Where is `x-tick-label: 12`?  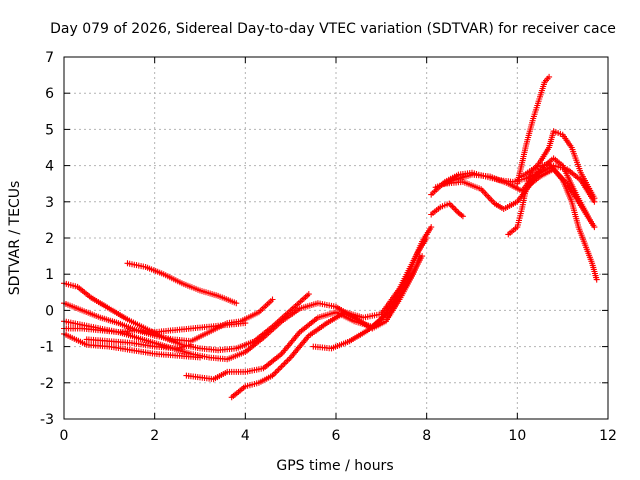
x-tick-label: 12 is located at coordinates (608, 436).